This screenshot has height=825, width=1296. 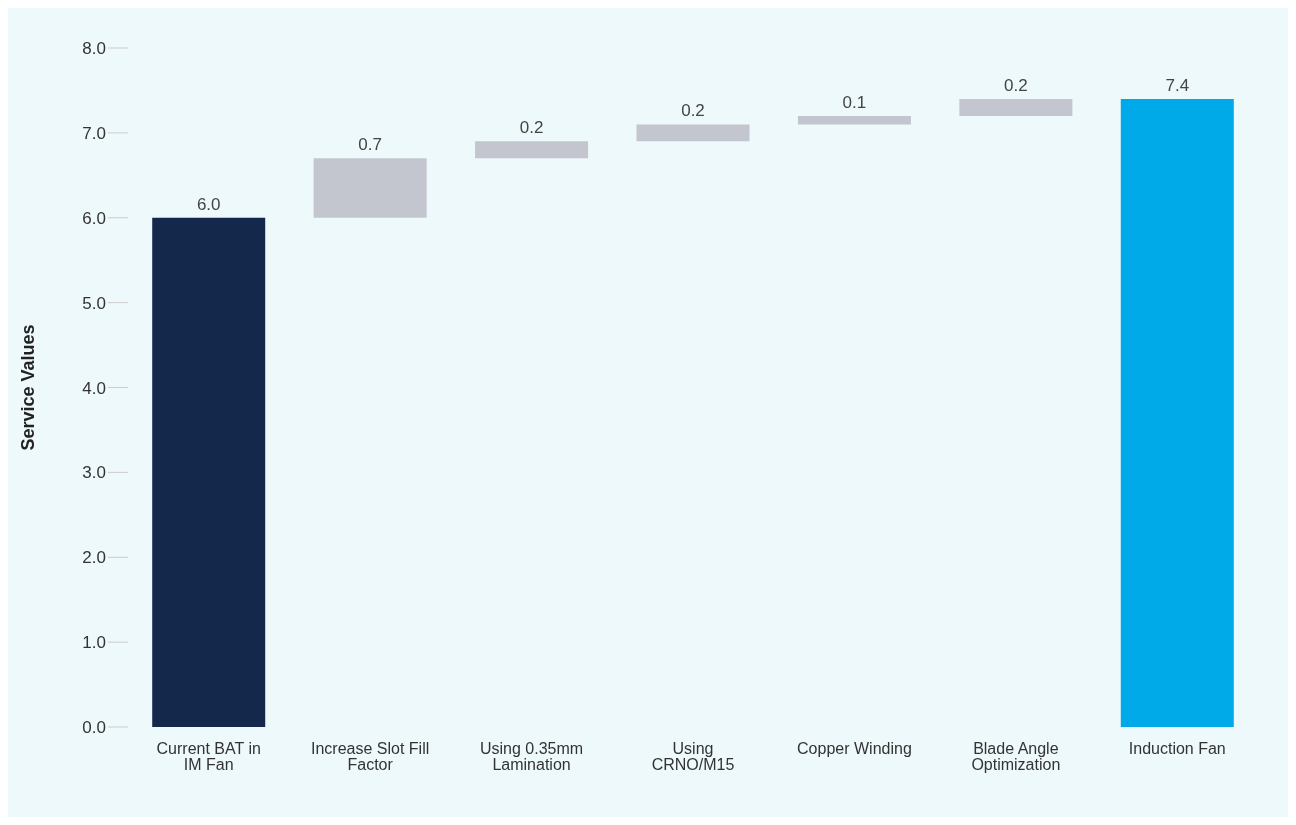 What do you see at coordinates (94, 728) in the screenshot?
I see `y-tick-label: 0.0` at bounding box center [94, 728].